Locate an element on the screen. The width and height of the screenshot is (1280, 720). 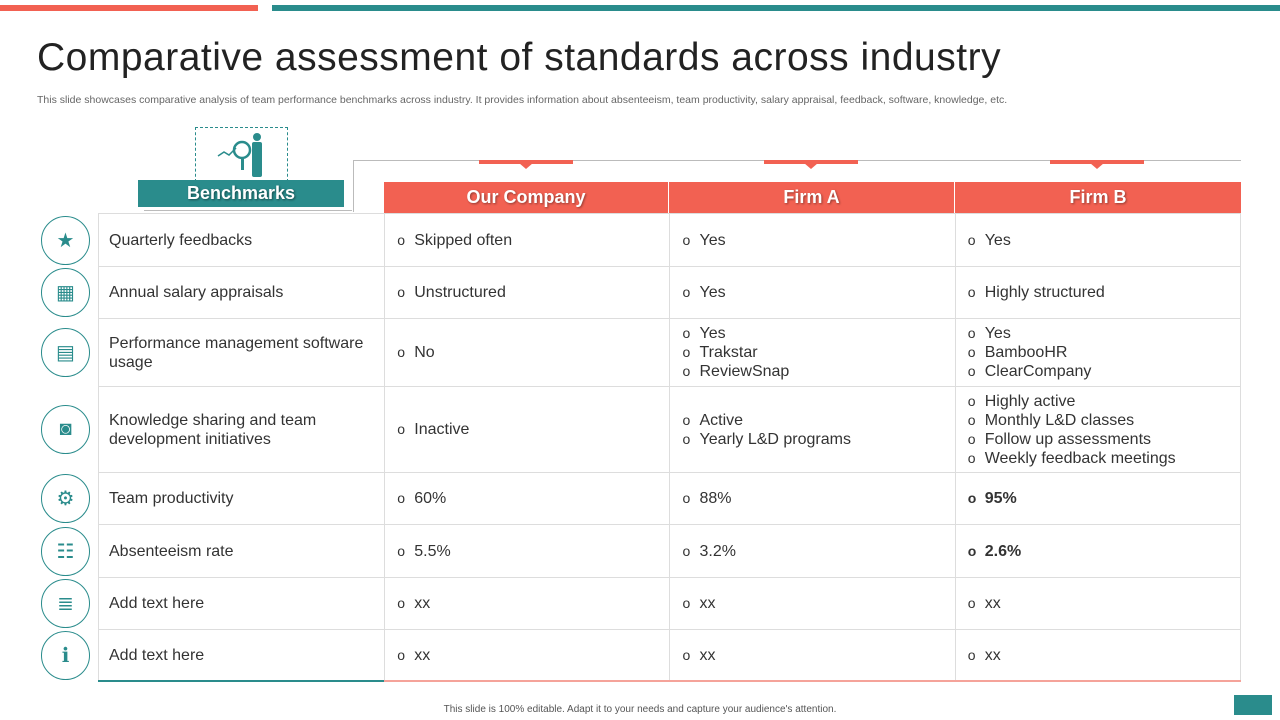
table-cell: YesTrakstarReviewSnap is located at coordinates (812, 352).